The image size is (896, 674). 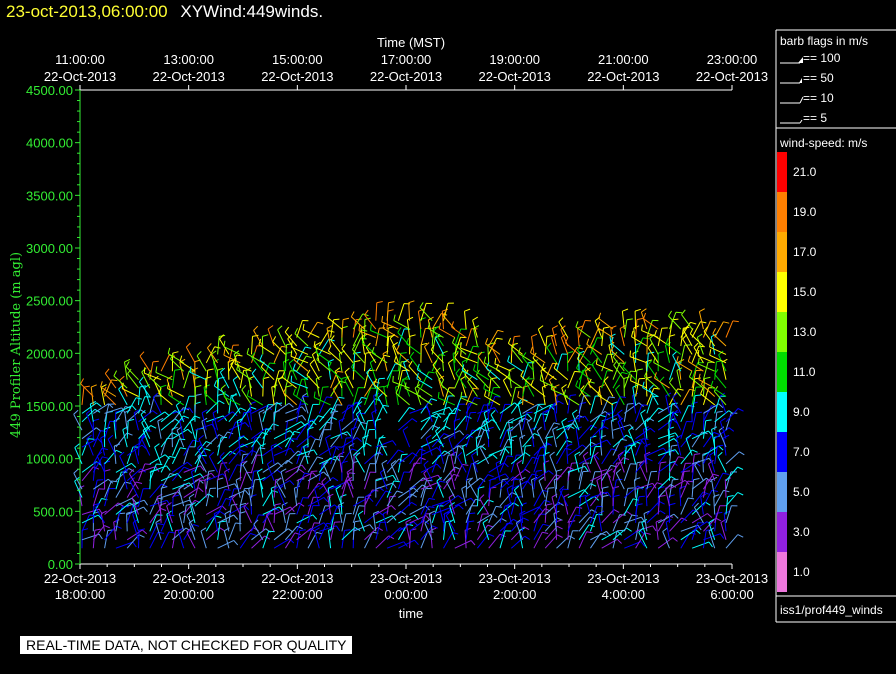 What do you see at coordinates (80, 59) in the screenshot?
I see `x2-tick-time: 11:00:00` at bounding box center [80, 59].